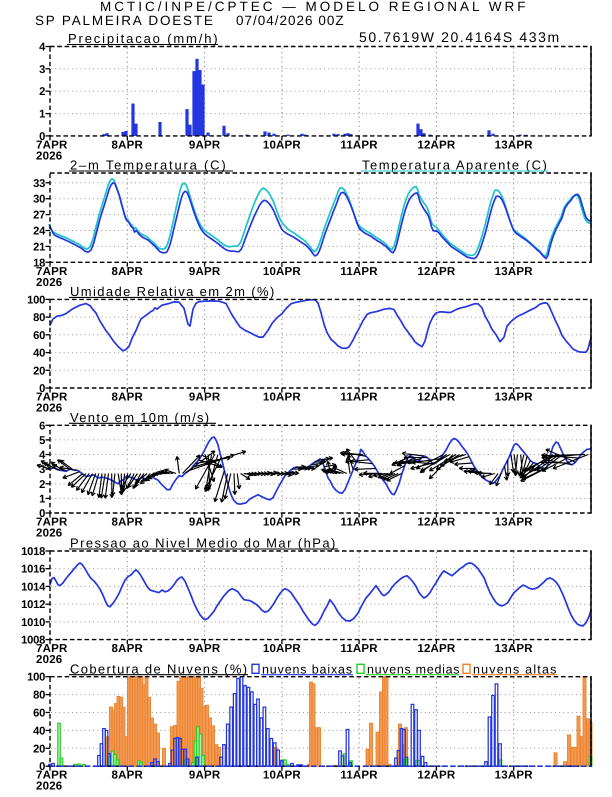 The height and width of the screenshot is (797, 612). What do you see at coordinates (39, 216) in the screenshot?
I see `svg-text: 27` at bounding box center [39, 216].